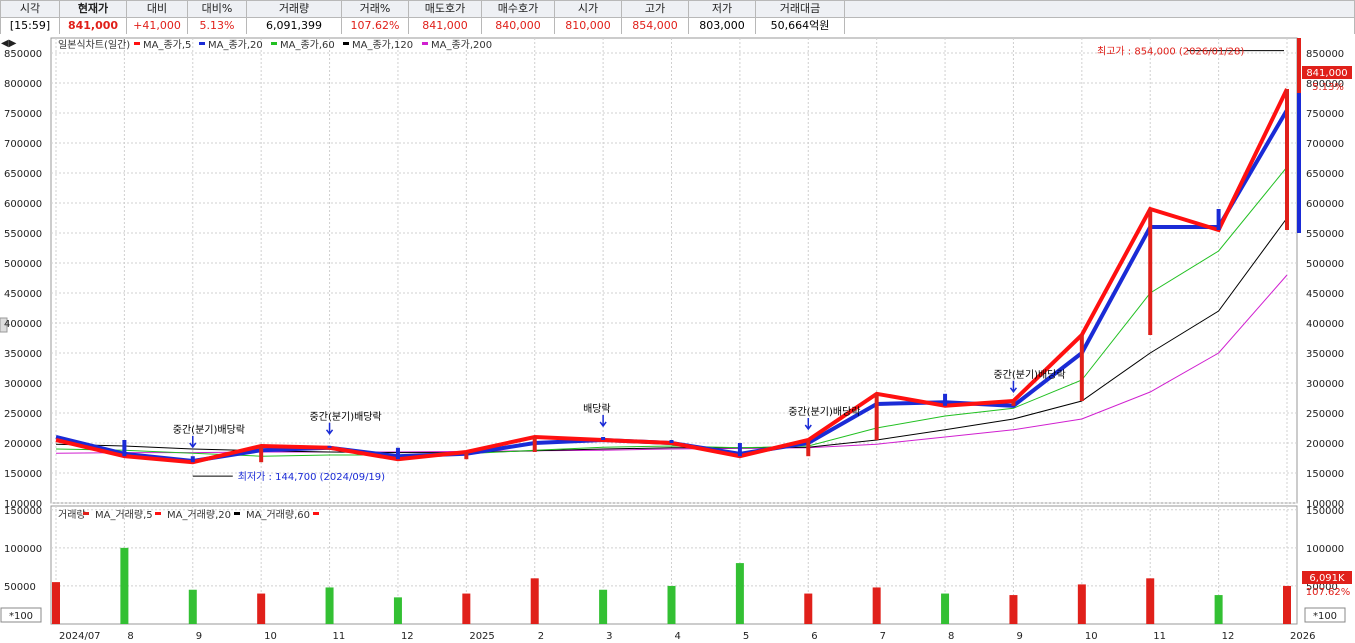 Image resolution: width=1355 pixels, height=643 pixels. Describe the element at coordinates (157, 26) in the screenshot. I see `quote-value-2: +41,000` at that location.